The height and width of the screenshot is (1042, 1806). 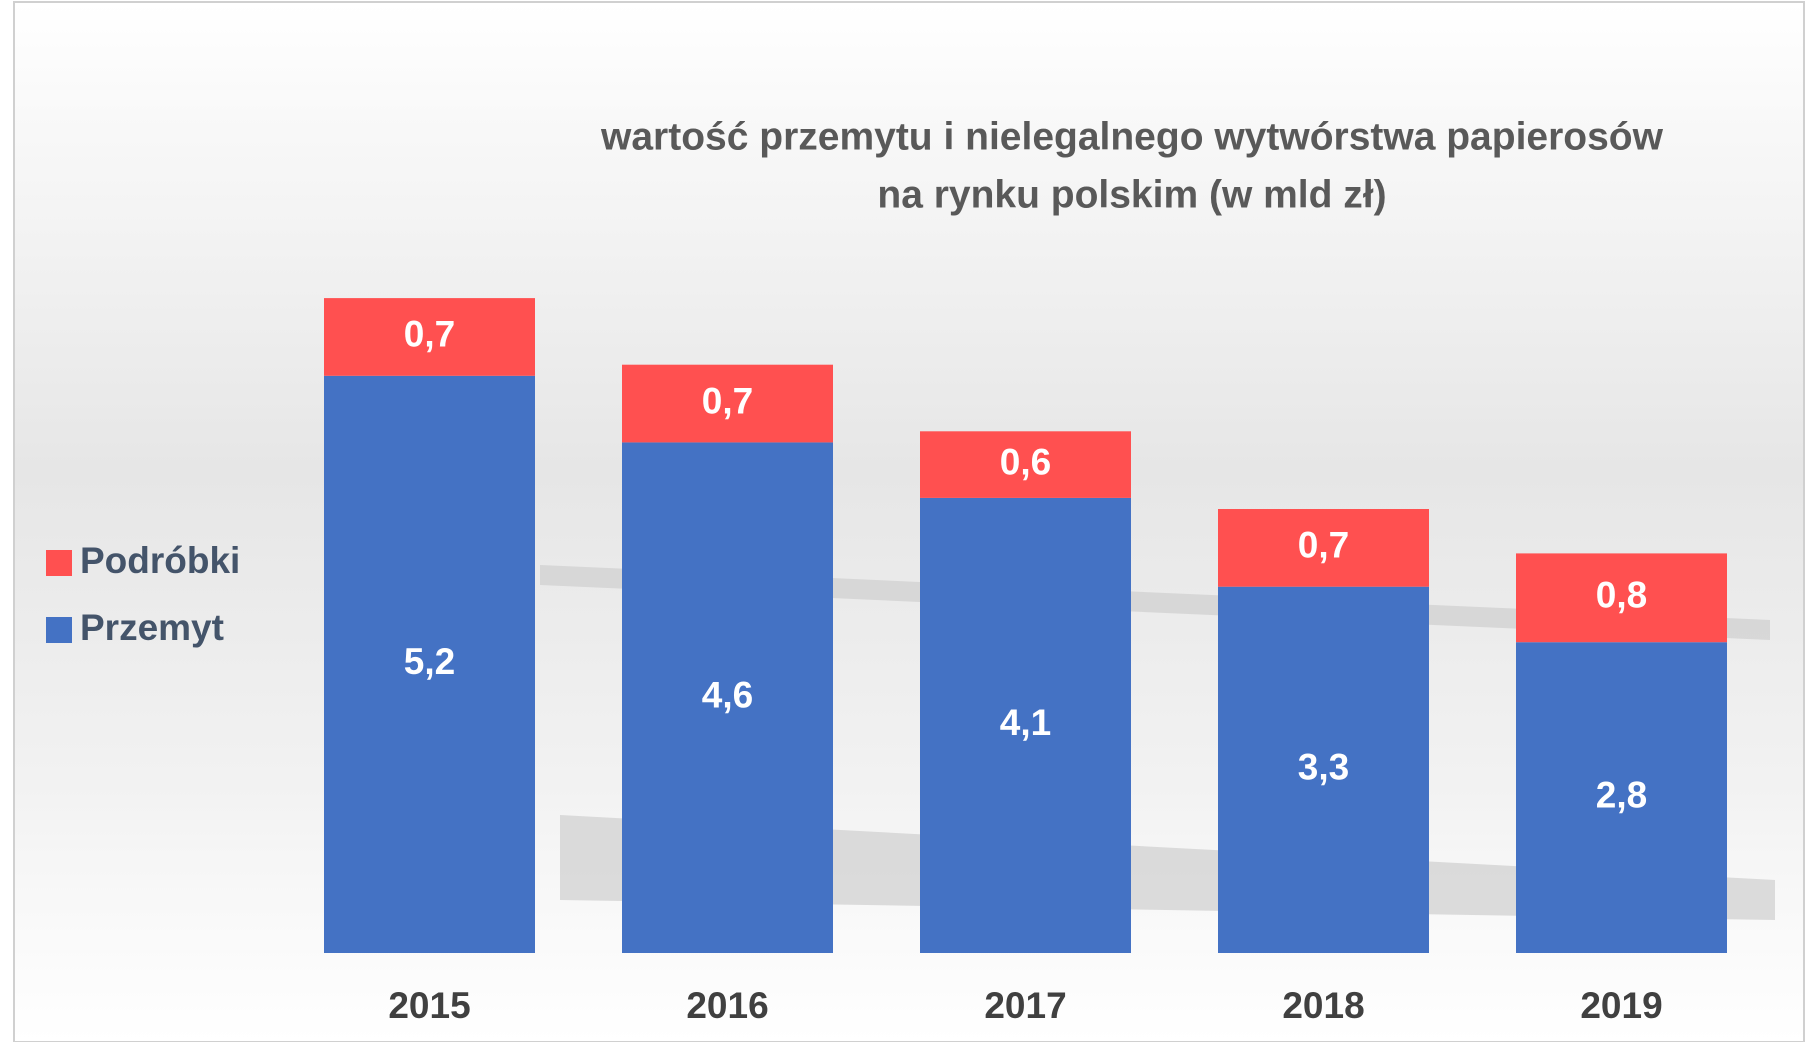 I want to click on data-label: 0,6, so click(x=1025, y=461).